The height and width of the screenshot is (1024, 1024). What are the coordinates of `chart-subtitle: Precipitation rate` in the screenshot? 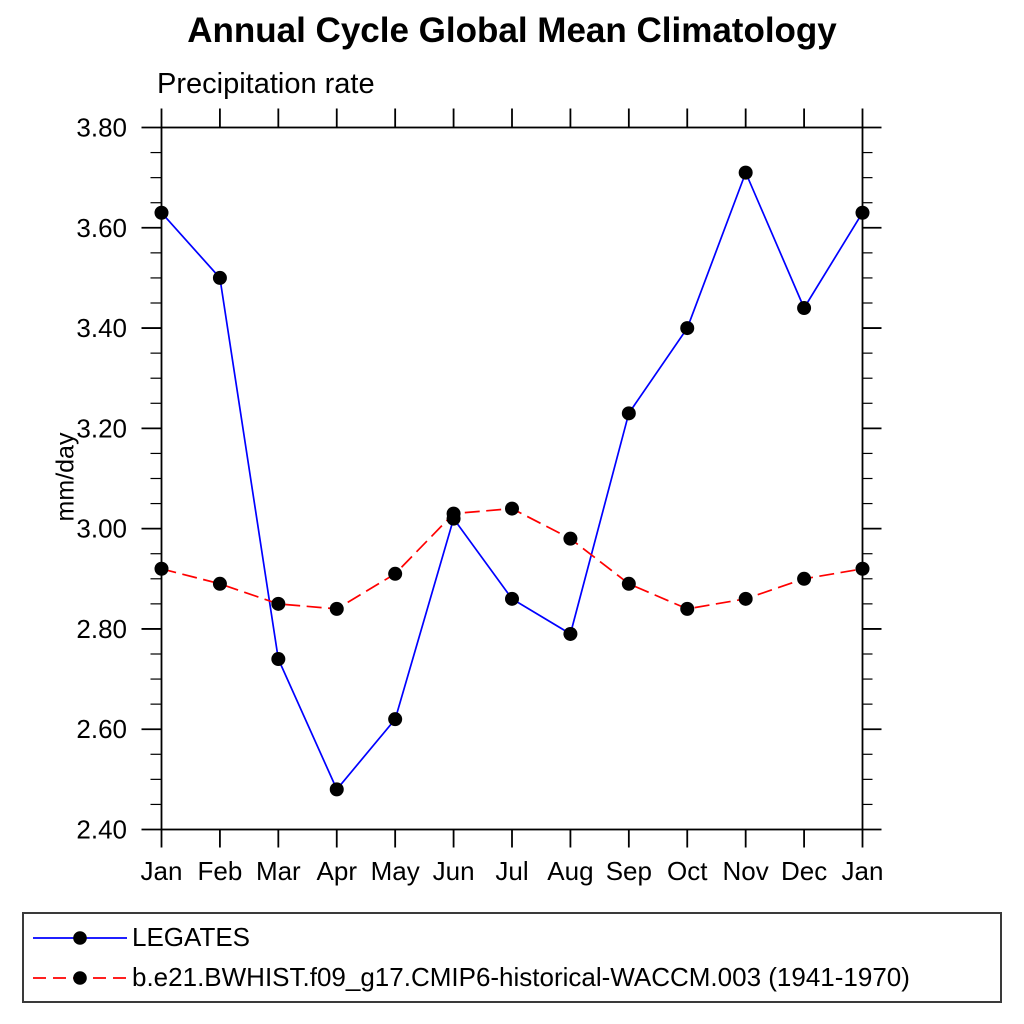 It's located at (266, 84).